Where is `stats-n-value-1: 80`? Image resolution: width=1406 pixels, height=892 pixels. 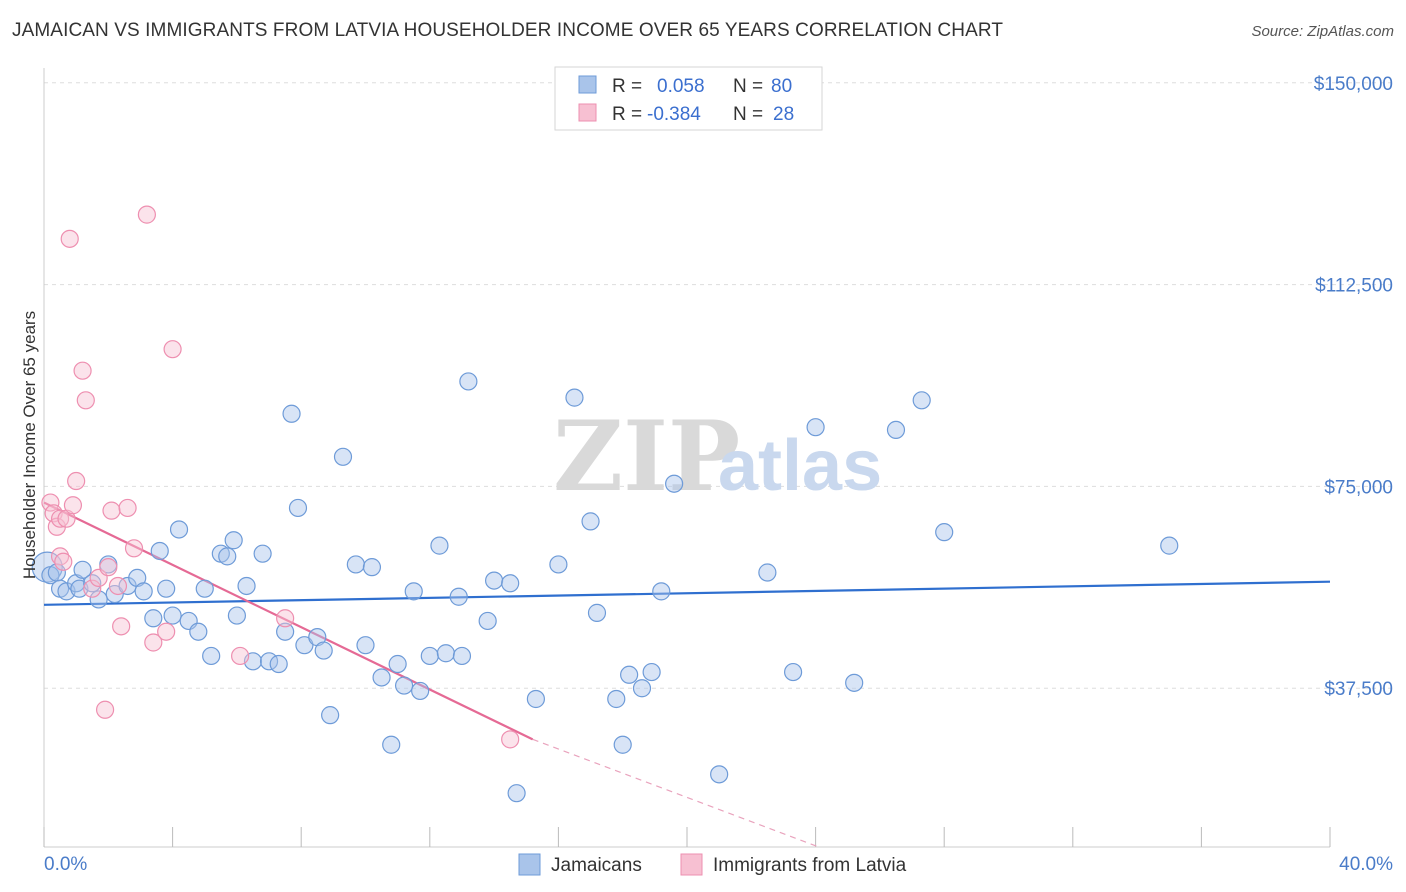 stats-n-value-1: 80 is located at coordinates (781, 86).